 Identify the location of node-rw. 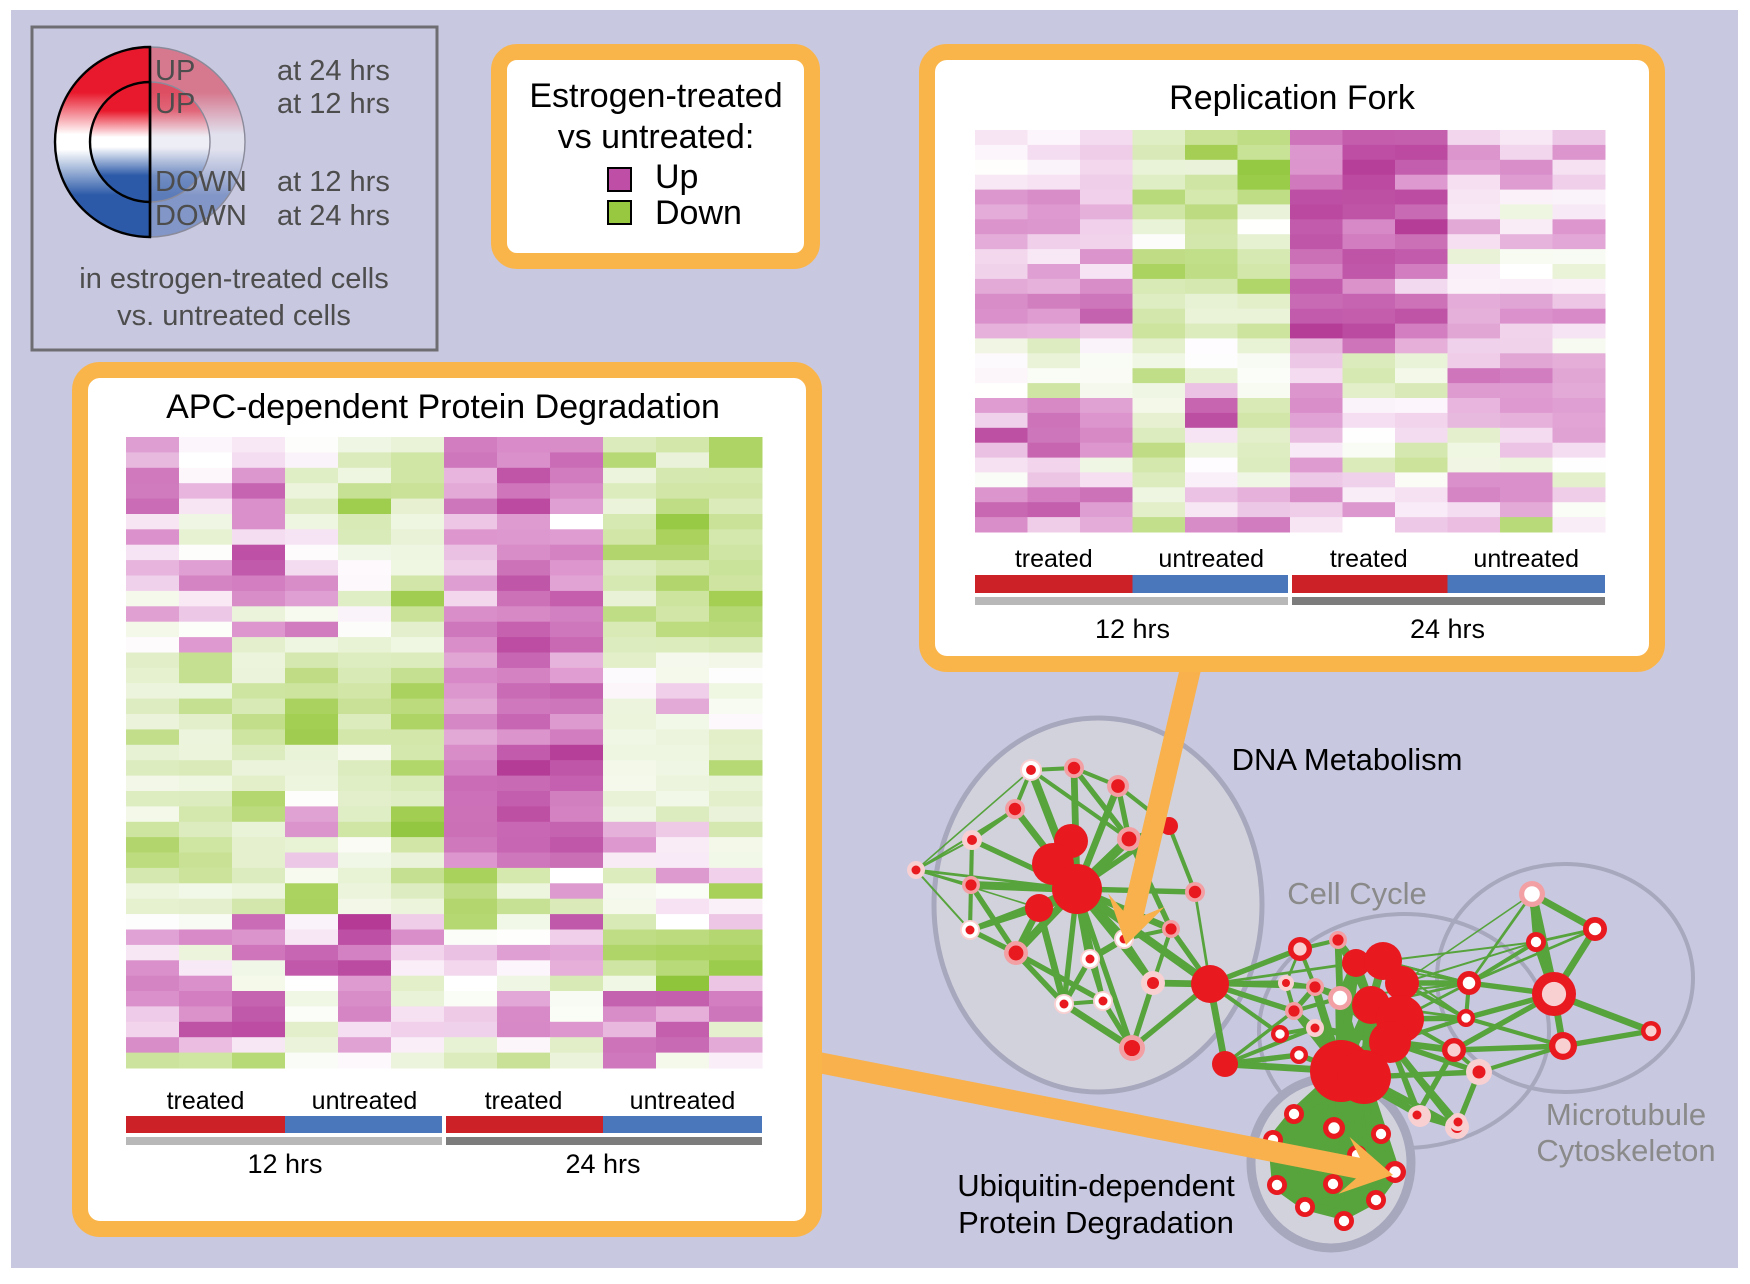
(1280, 1034).